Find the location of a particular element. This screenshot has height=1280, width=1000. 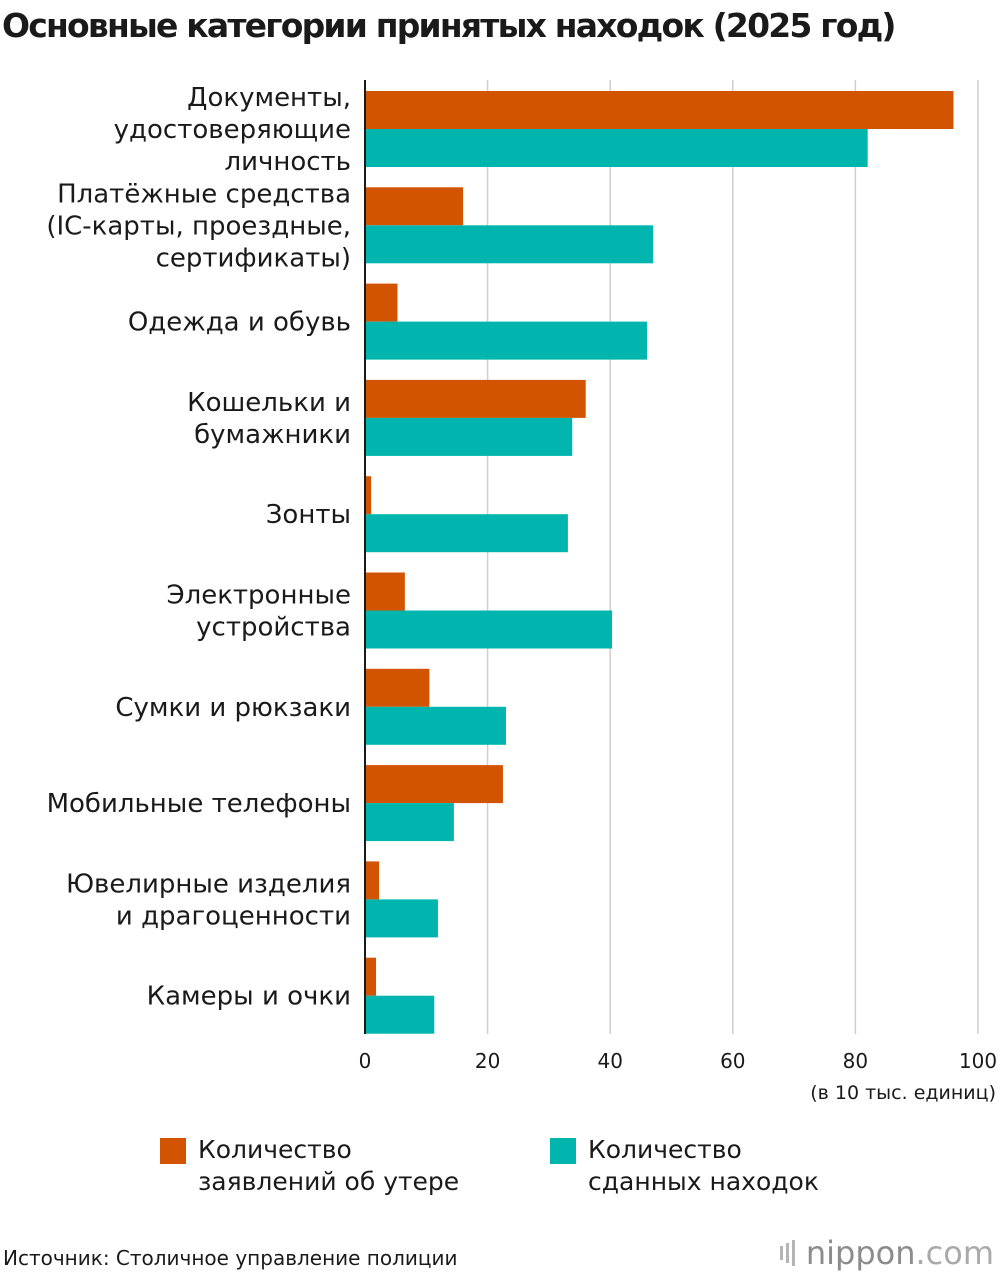

category-label: Зонты is located at coordinates (308, 515).